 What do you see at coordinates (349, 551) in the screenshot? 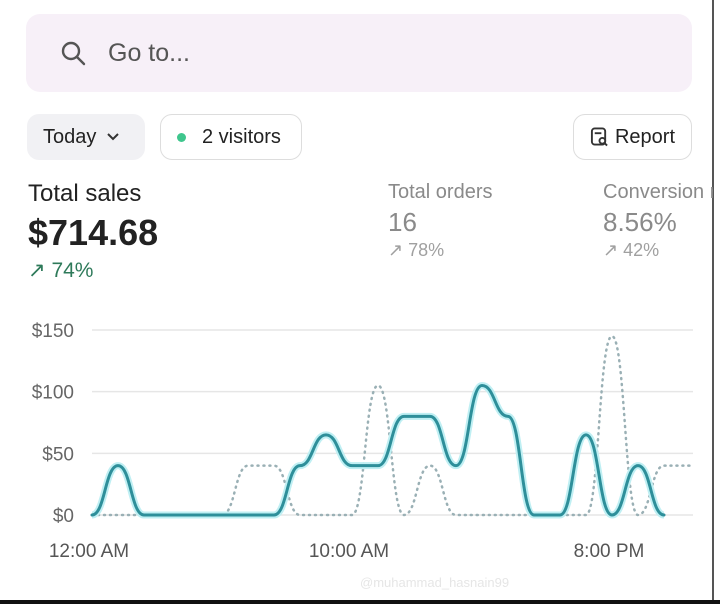
I see `x-tick-label: 10:00 AM` at bounding box center [349, 551].